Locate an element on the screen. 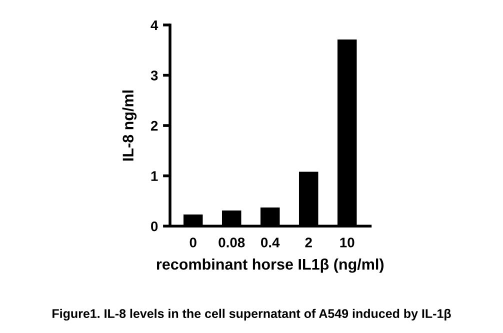  y-tick-label: 4 is located at coordinates (154, 25).